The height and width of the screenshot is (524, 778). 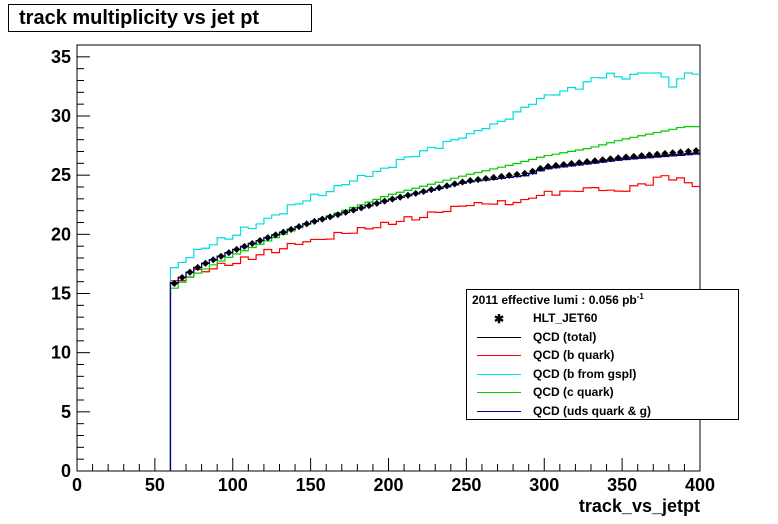 What do you see at coordinates (639, 506) in the screenshot?
I see `x-axis-title: track_vs_jetpt` at bounding box center [639, 506].